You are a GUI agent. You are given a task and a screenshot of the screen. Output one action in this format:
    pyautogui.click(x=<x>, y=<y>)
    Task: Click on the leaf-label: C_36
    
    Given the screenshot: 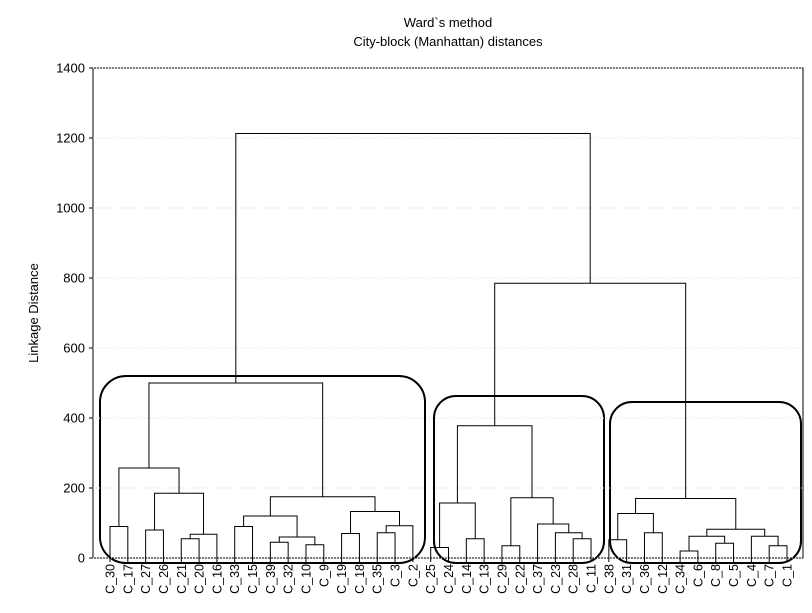 What is the action you would take?
    pyautogui.click(x=645, y=579)
    